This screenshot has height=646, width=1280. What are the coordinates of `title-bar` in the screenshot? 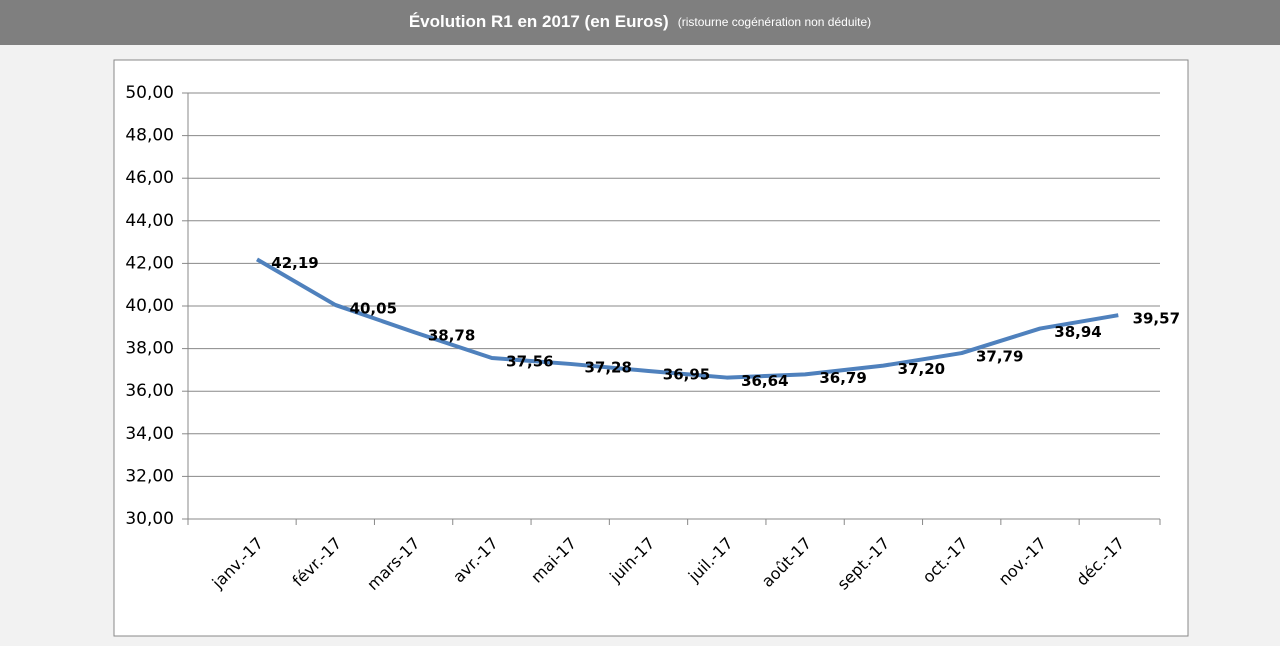 It's located at (640, 22).